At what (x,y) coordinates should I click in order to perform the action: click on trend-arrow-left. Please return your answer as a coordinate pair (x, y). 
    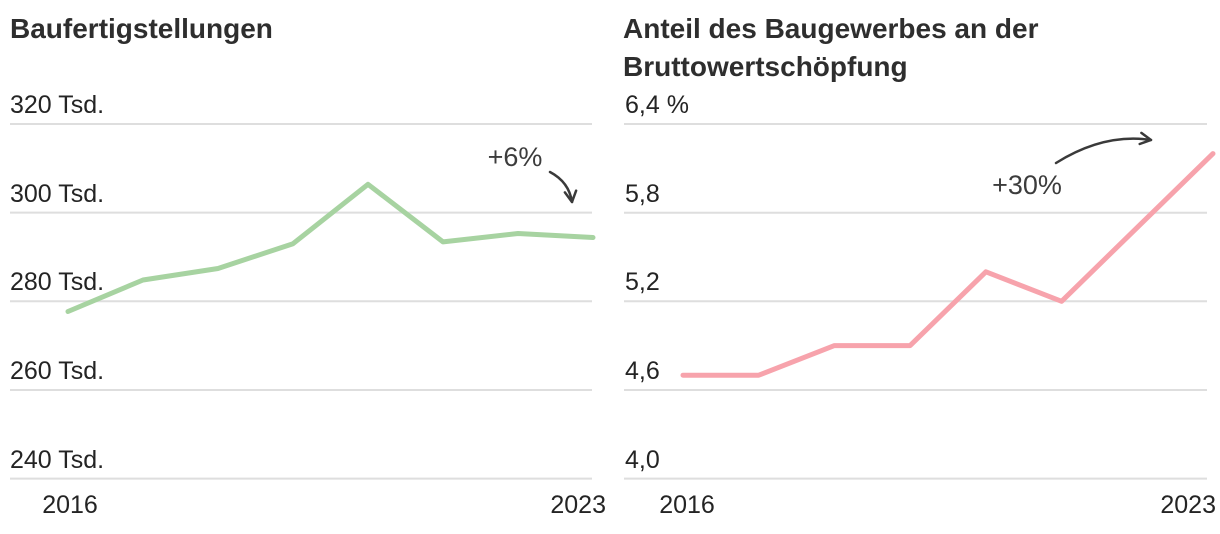
    Looking at the image, I should click on (563, 187).